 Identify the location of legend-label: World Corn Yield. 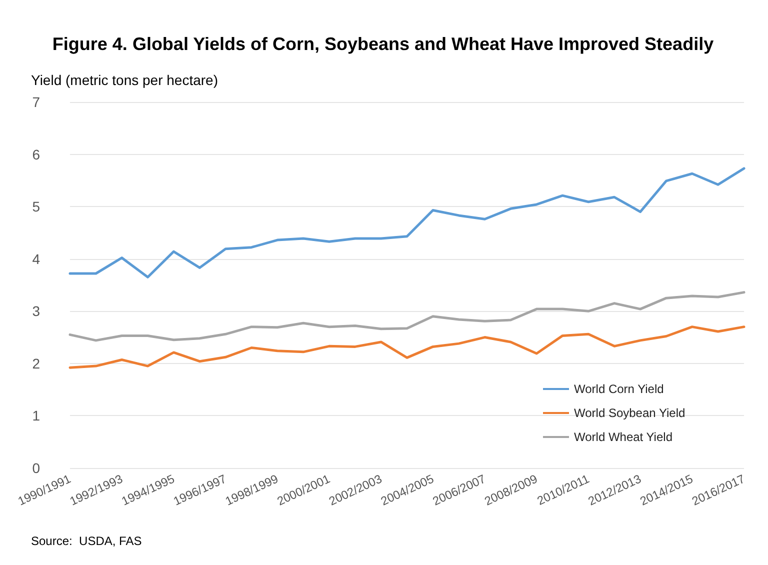
(619, 389).